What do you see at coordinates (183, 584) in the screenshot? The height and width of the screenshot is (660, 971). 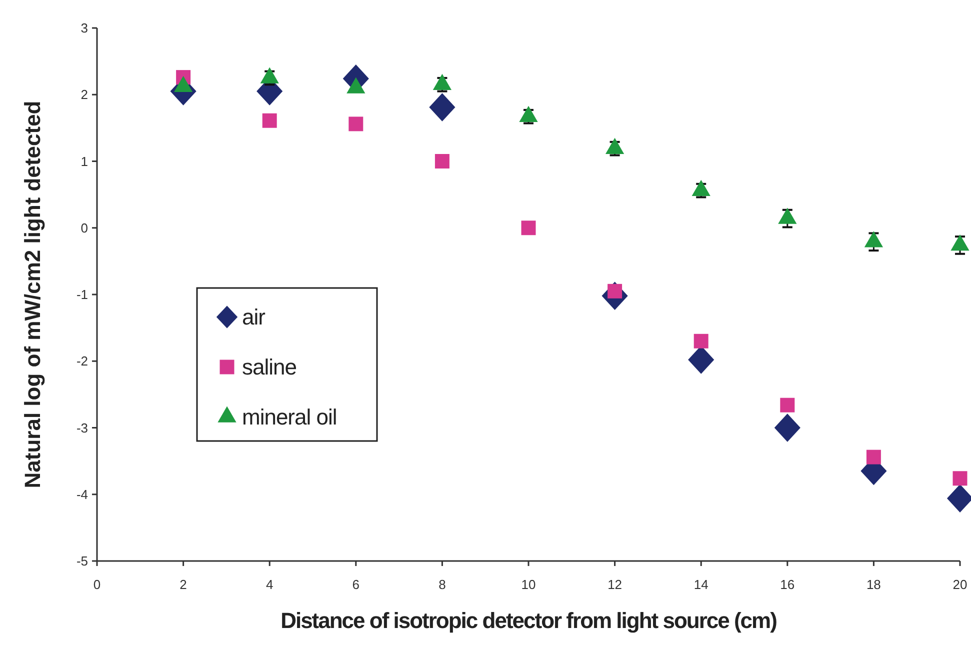 I see `x-tick-label: 2` at bounding box center [183, 584].